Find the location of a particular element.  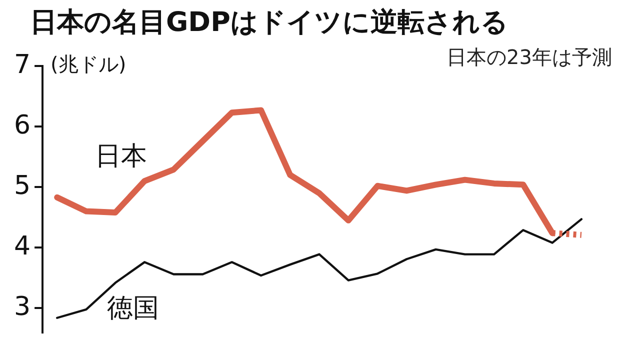

y-tick-label: 4 is located at coordinates (22, 246).